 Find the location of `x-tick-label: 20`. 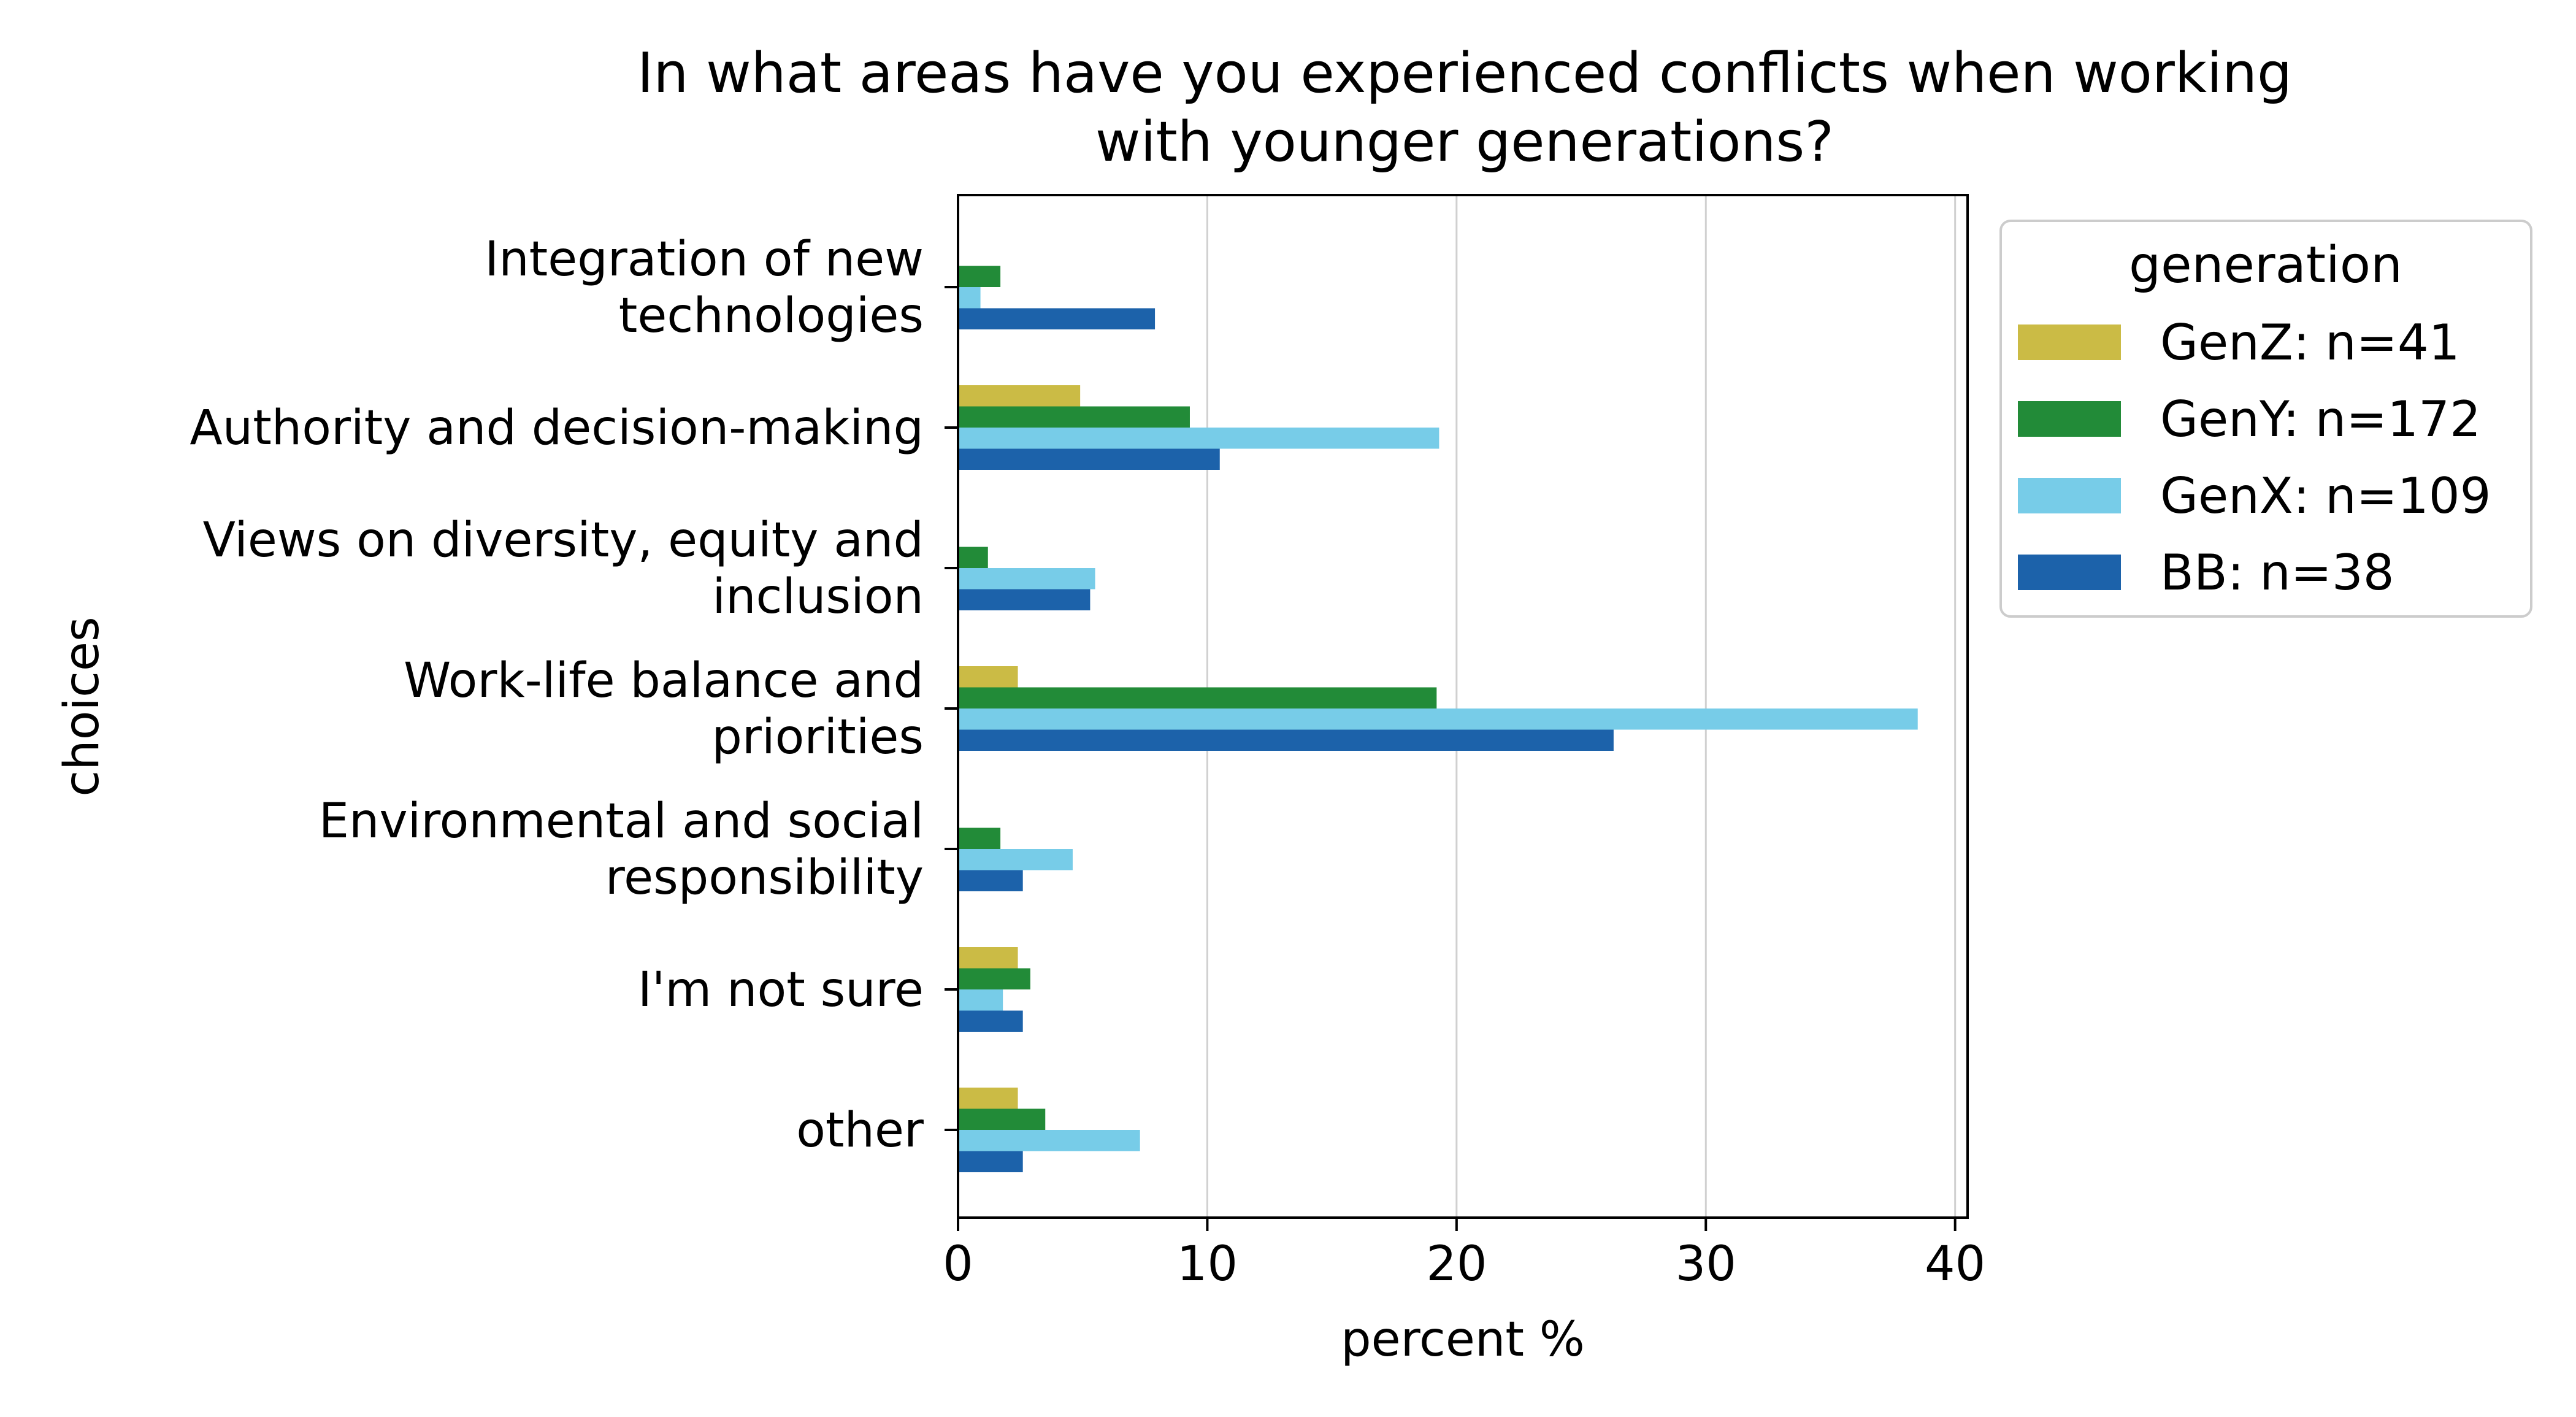

x-tick-label: 20 is located at coordinates (1456, 1264).